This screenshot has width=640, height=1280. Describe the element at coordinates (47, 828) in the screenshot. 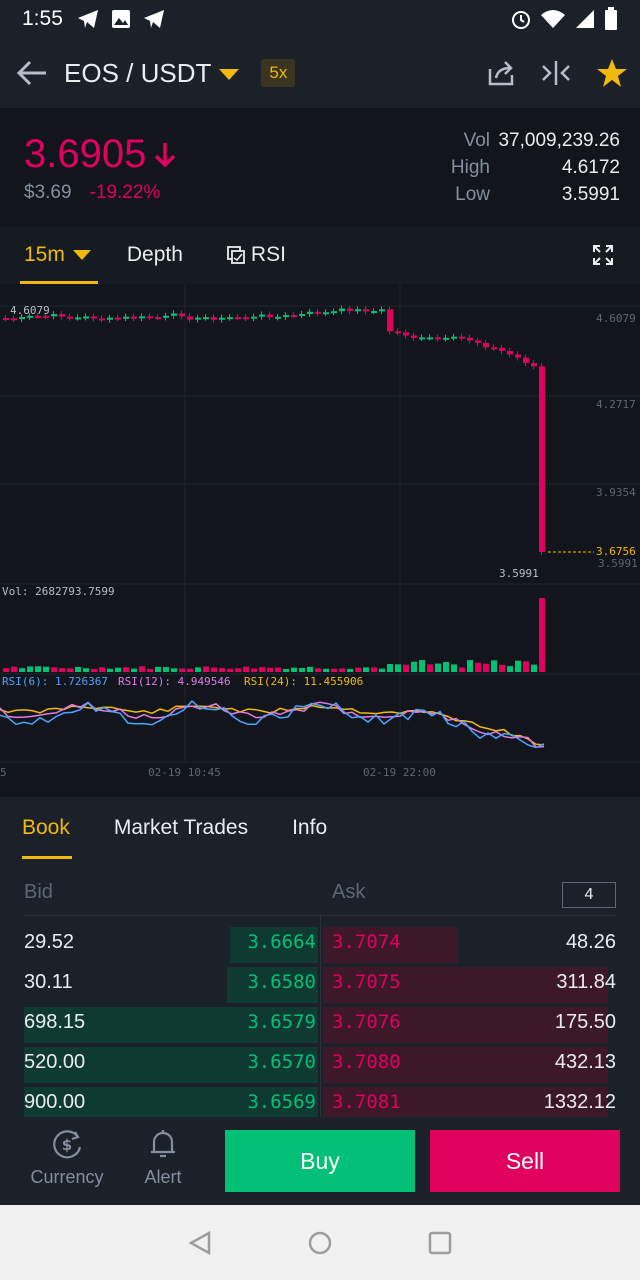

I see `tab-book: Book` at that location.